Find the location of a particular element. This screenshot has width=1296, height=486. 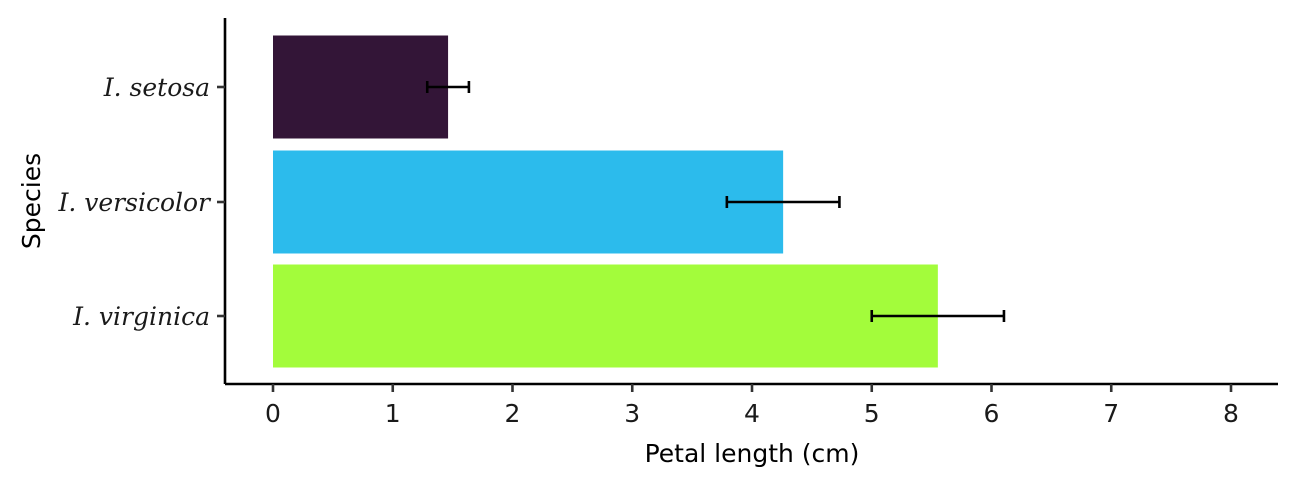

y-ticks-group: I. setosa I. versicolor I. virginica is located at coordinates (141, 202).